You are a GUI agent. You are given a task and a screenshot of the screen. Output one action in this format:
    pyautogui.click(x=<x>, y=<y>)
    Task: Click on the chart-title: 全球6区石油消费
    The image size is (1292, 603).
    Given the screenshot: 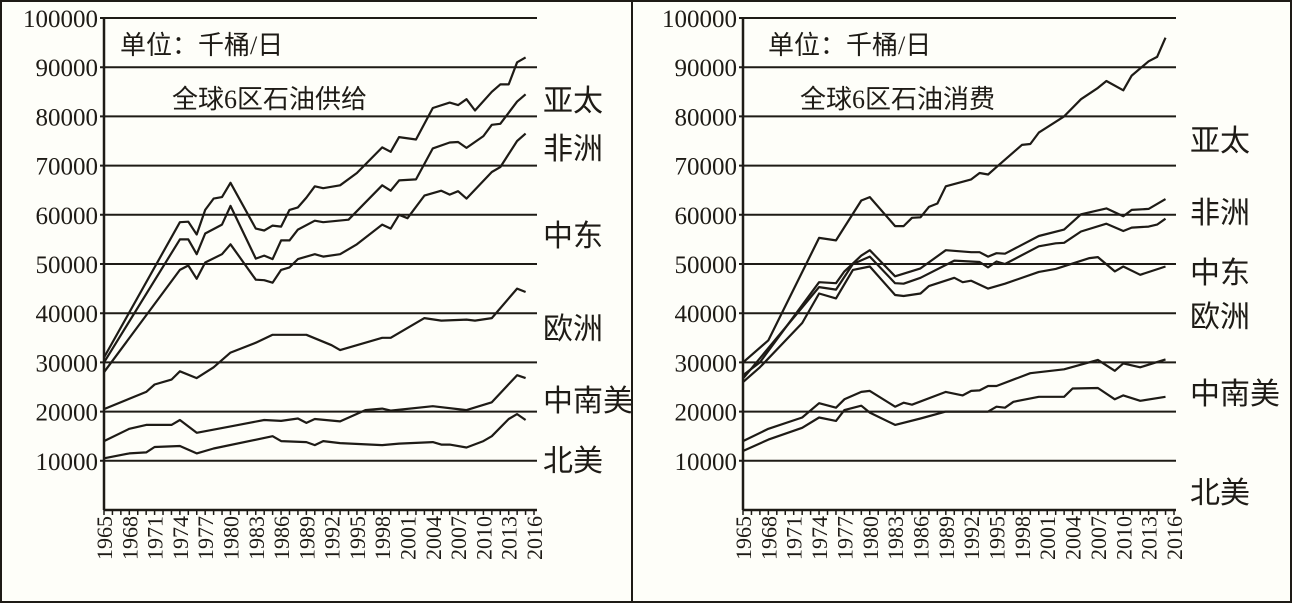 What is the action you would take?
    pyautogui.click(x=897, y=99)
    